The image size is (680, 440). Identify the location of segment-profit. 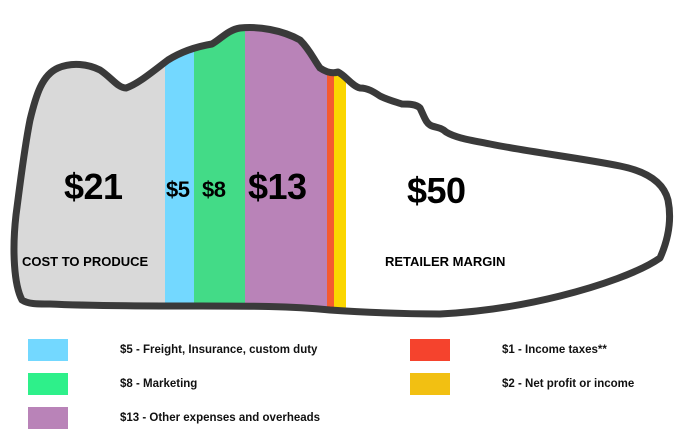
(340, 170).